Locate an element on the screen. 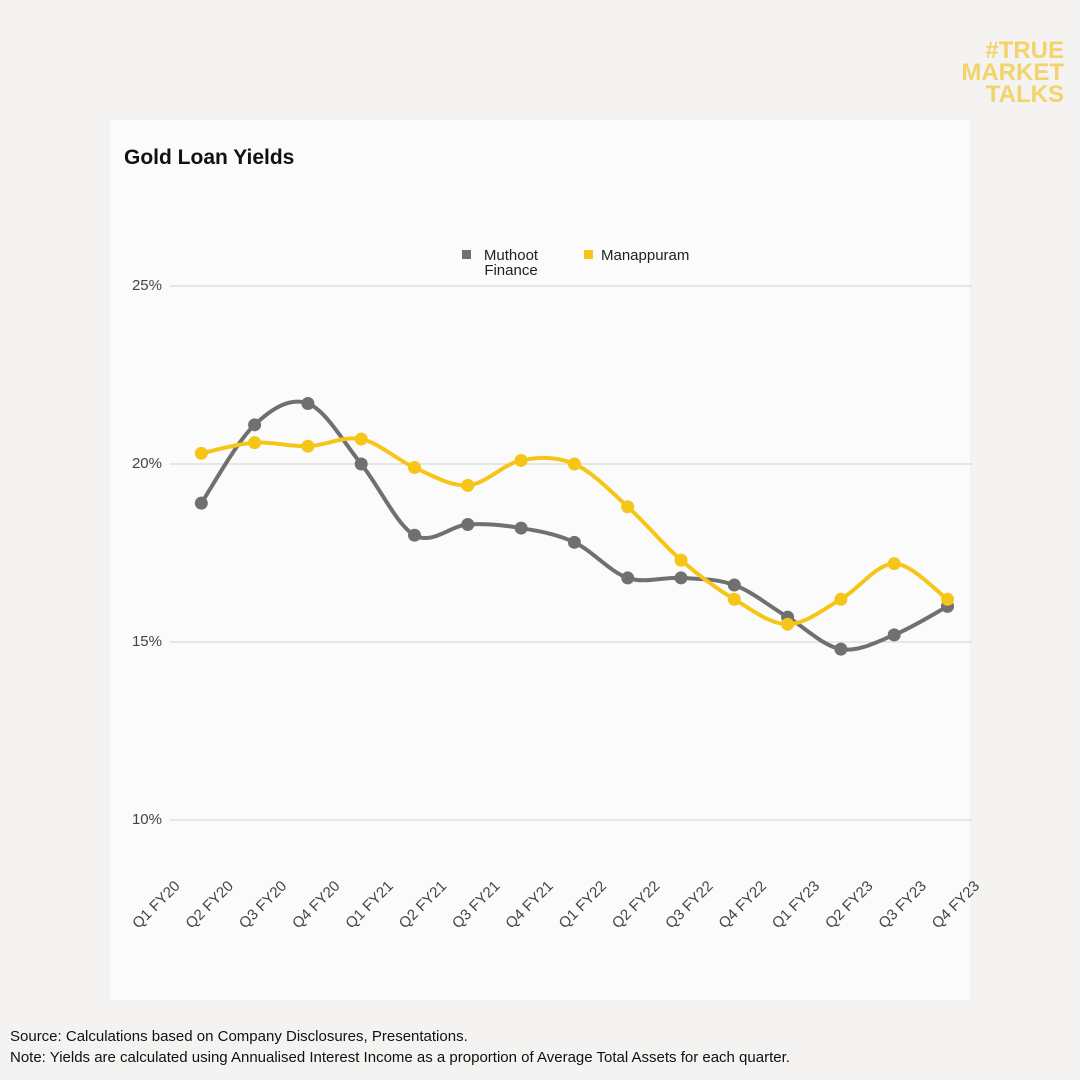  y-tick-label: 10% is located at coordinates (147, 819).